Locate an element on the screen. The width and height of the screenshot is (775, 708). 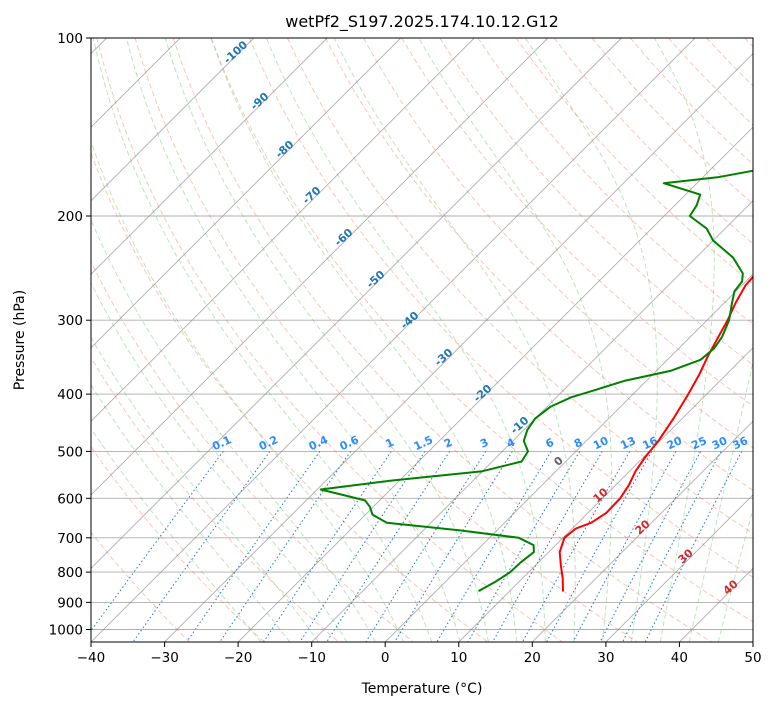
mixing-ratio-label: 13 is located at coordinates (627, 443).